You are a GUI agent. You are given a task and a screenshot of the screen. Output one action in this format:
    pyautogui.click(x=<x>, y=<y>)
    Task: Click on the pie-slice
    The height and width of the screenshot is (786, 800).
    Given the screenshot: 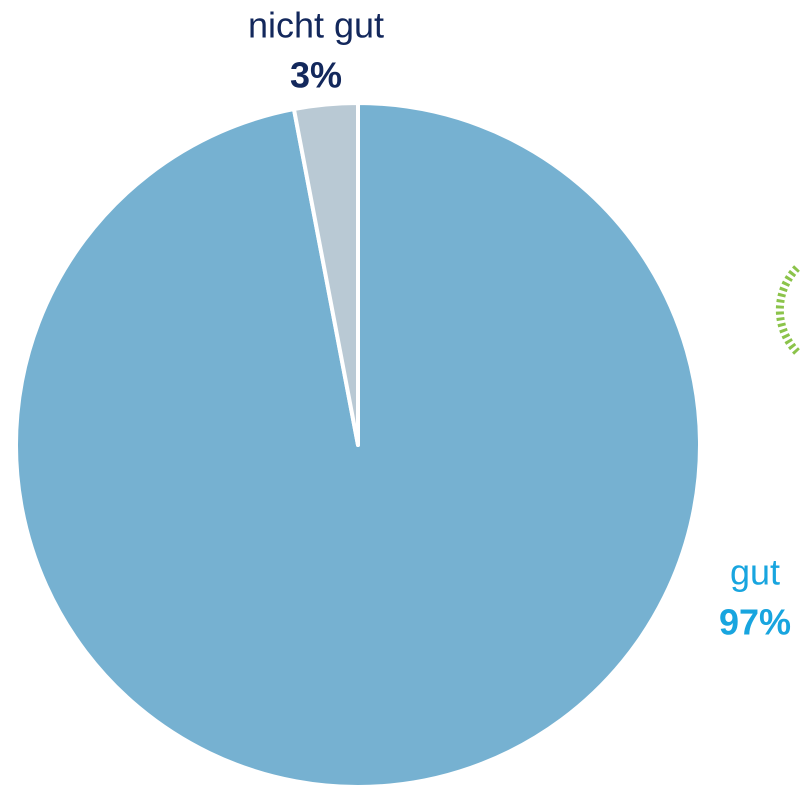 What is the action you would take?
    pyautogui.click(x=325, y=274)
    